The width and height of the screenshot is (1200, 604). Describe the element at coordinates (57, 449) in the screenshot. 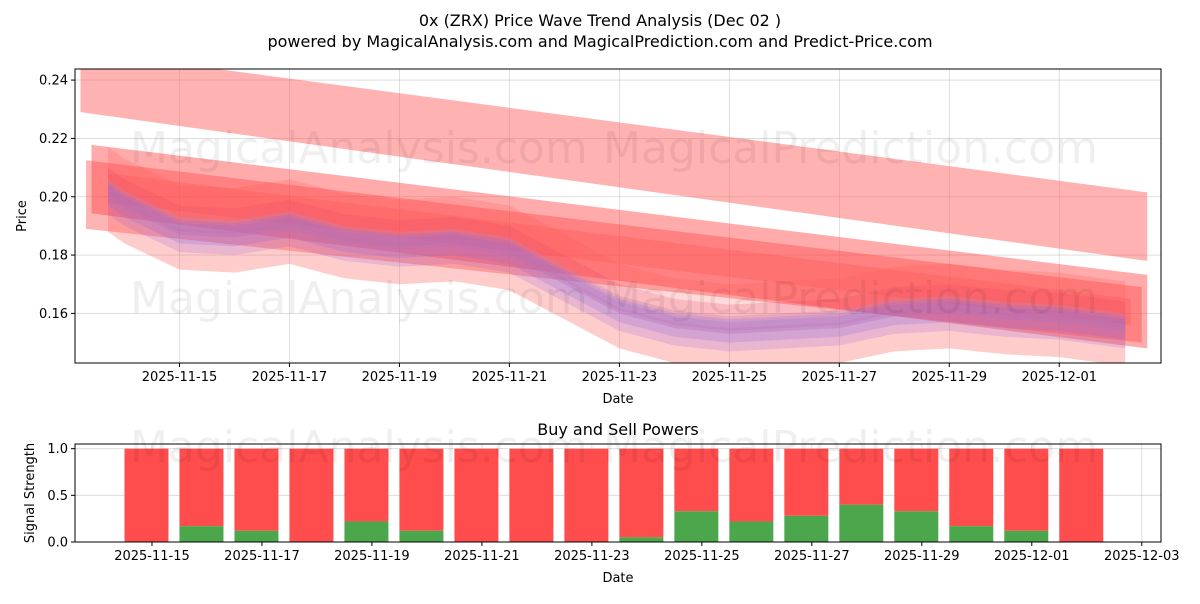

I see `y-tick-label: 1.0` at that location.